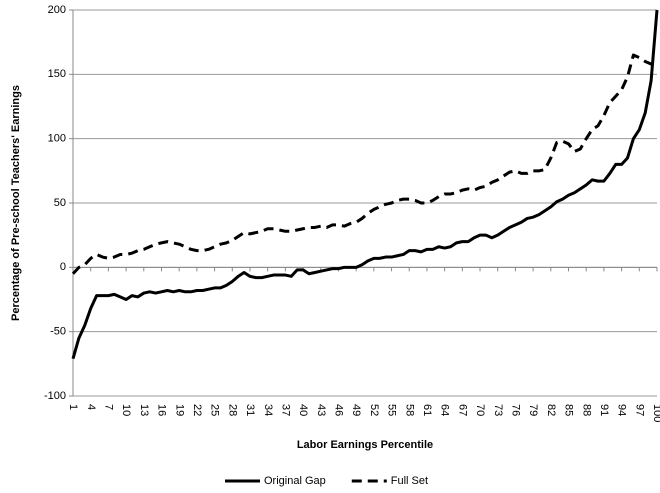  What do you see at coordinates (60, 203) in the screenshot?
I see `y-tick-label: 50` at bounding box center [60, 203].